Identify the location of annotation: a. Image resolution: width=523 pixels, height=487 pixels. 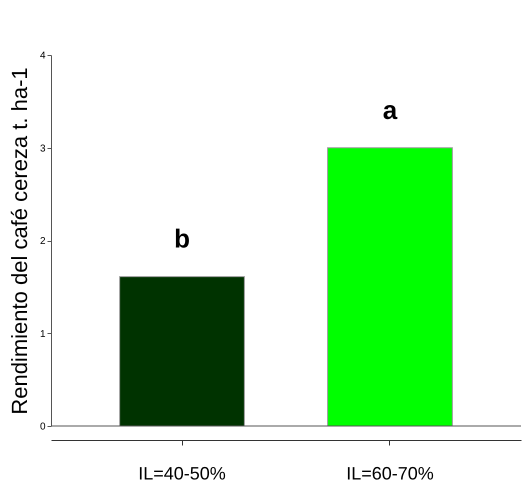
(390, 109).